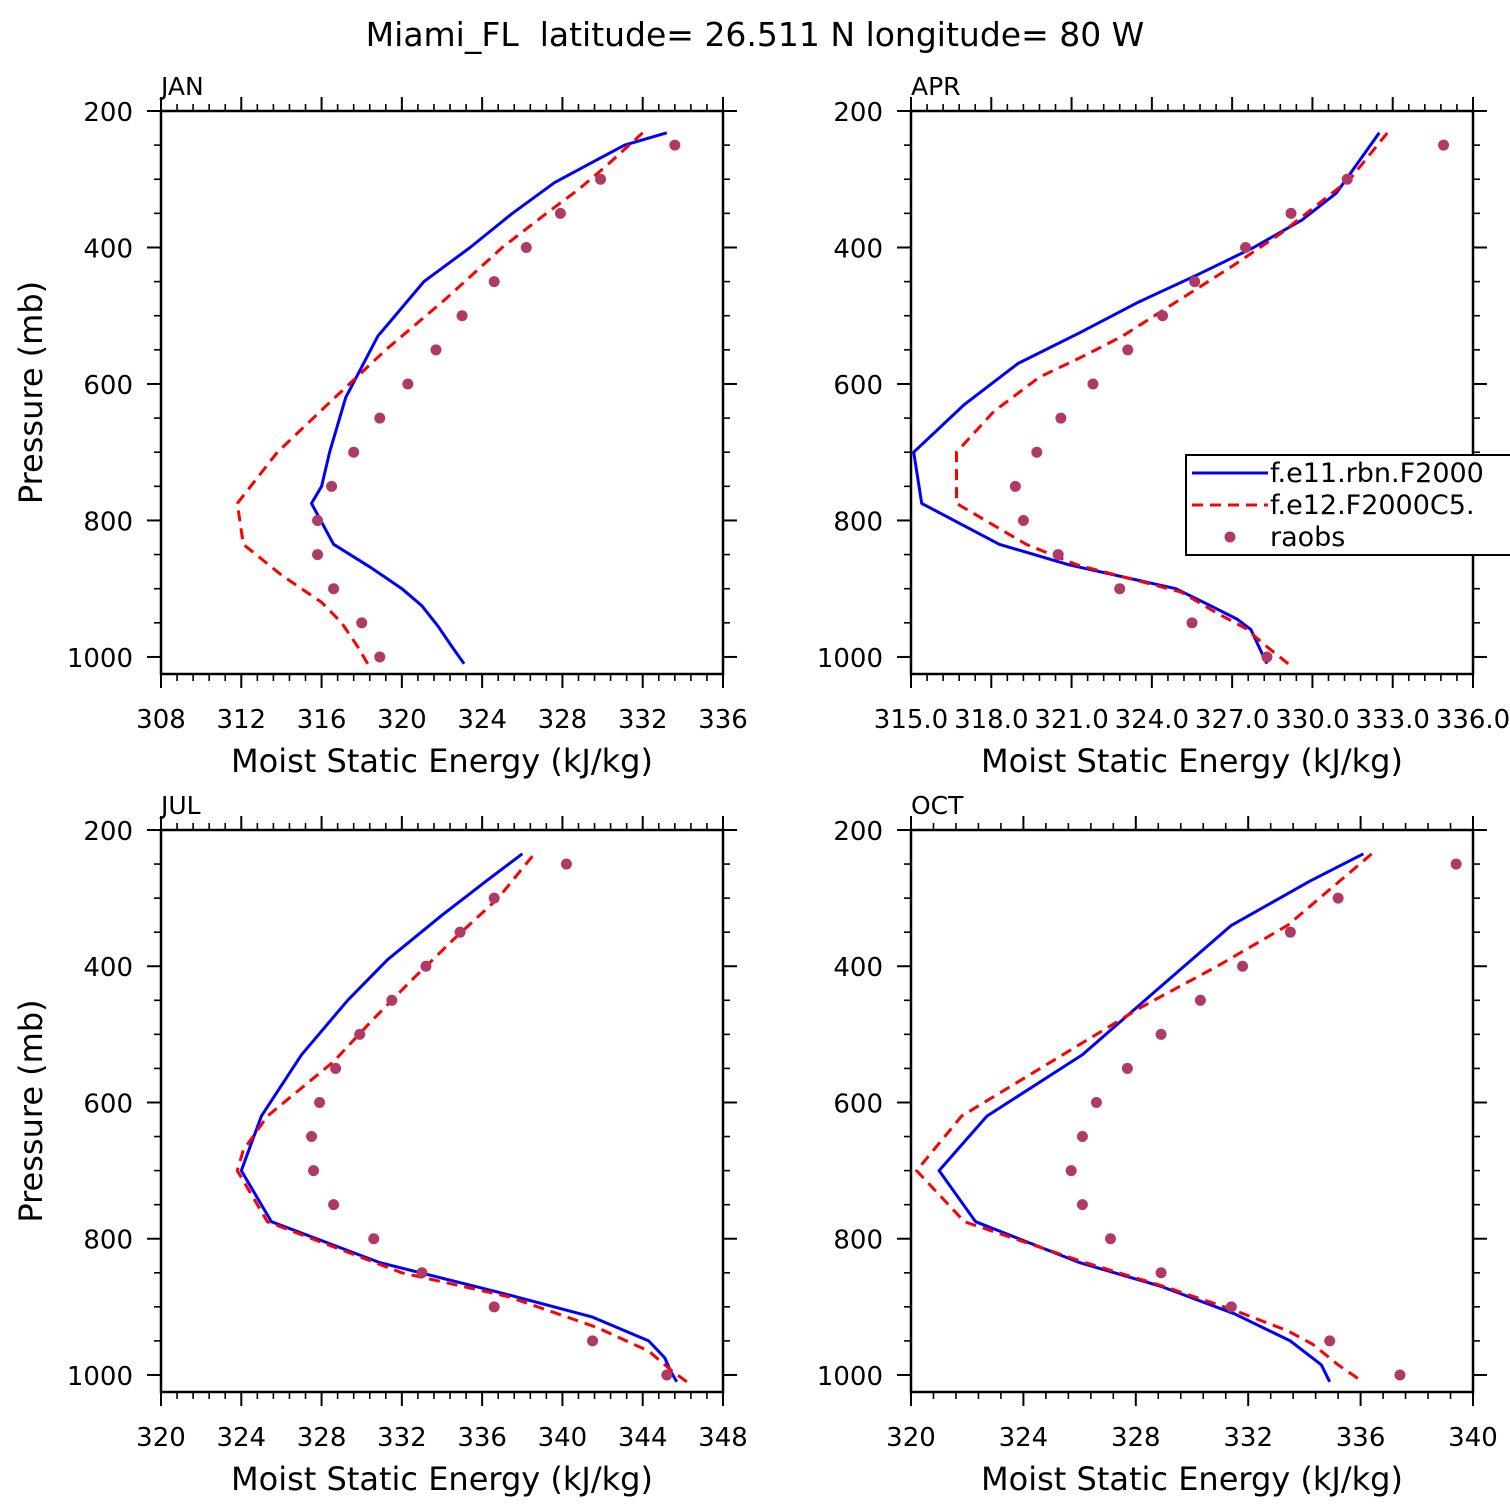 Image resolution: width=1510 pixels, height=1510 pixels. I want to click on panel-label: JUL, so click(180, 805).